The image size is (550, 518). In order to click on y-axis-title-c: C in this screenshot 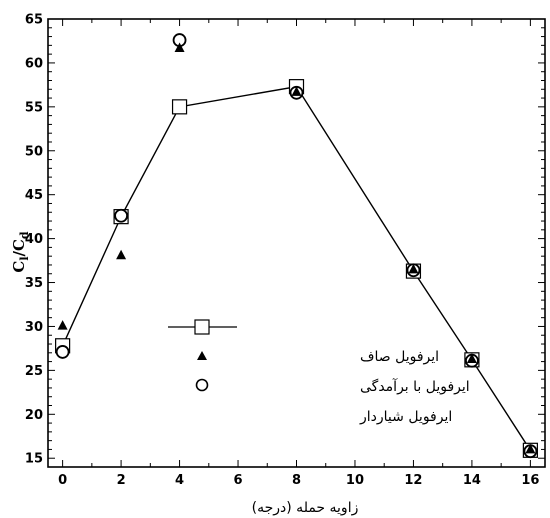, I will do `click(19, 267)`.